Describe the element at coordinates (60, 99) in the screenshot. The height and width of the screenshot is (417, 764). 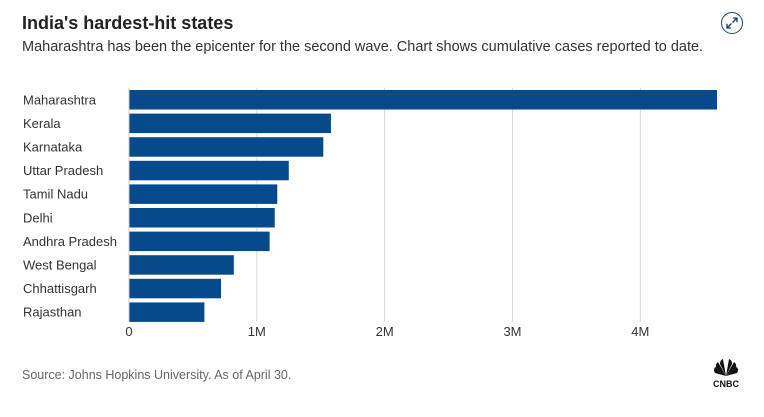
I see `category-label: Maharashtra` at that location.